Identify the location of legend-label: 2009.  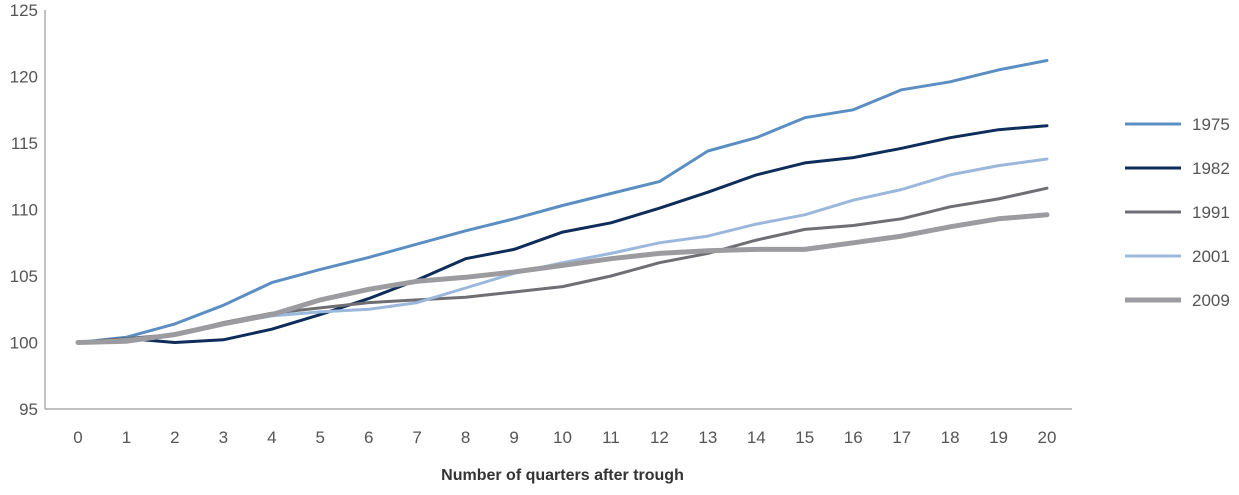
(1211, 300).